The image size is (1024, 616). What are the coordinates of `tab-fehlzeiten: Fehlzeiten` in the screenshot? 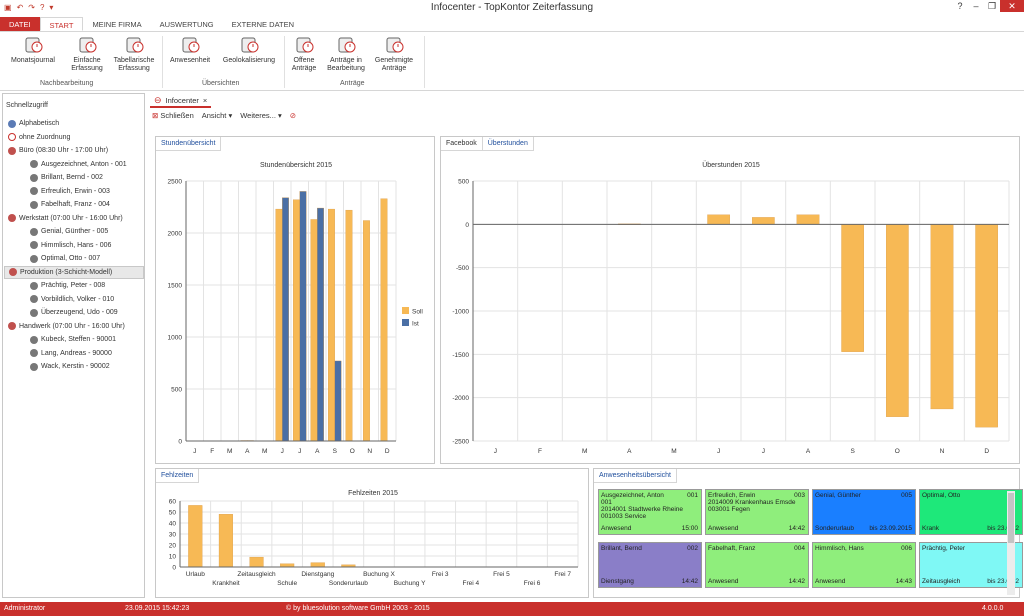 It's located at (178, 476).